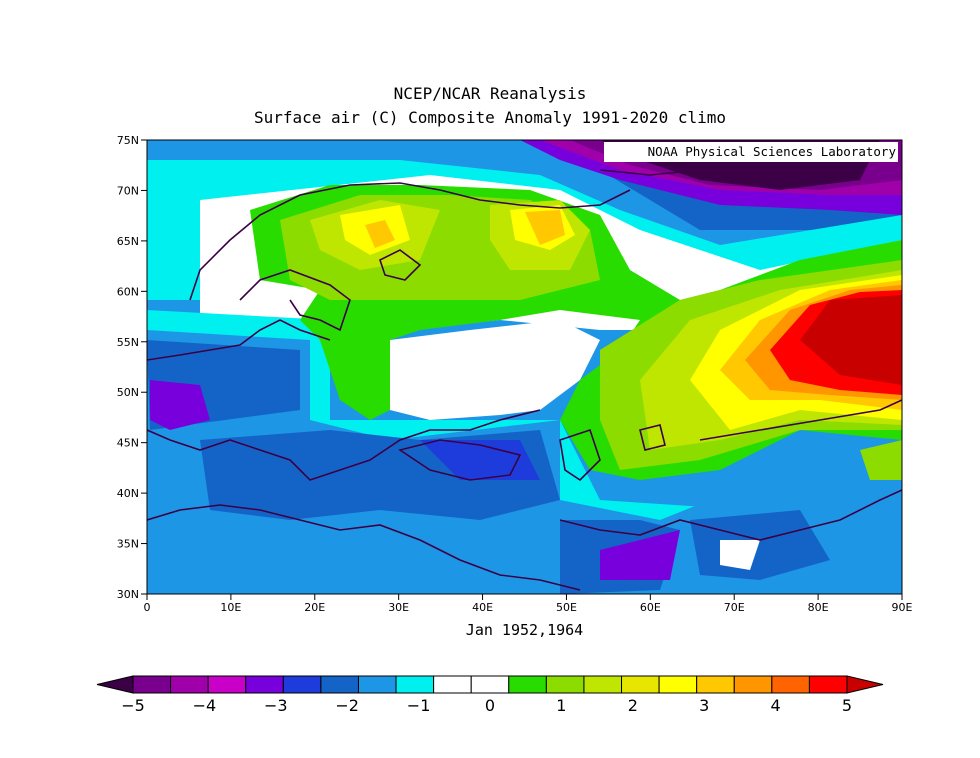 This screenshot has height=758, width=980. What do you see at coordinates (133, 705) in the screenshot?
I see `colorbar-label: −5` at bounding box center [133, 705].